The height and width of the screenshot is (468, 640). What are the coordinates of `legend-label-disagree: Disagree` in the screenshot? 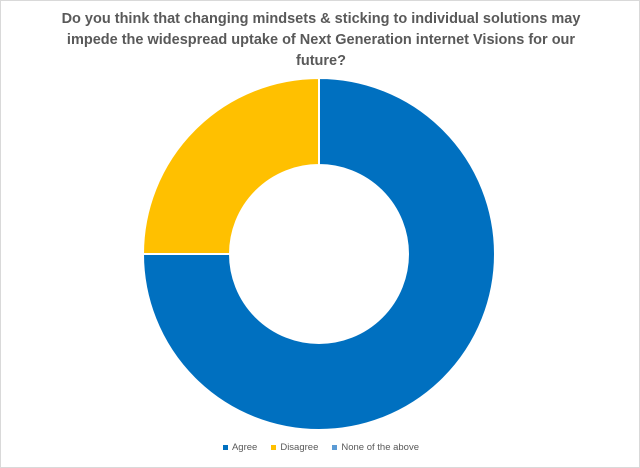 It's located at (299, 447).